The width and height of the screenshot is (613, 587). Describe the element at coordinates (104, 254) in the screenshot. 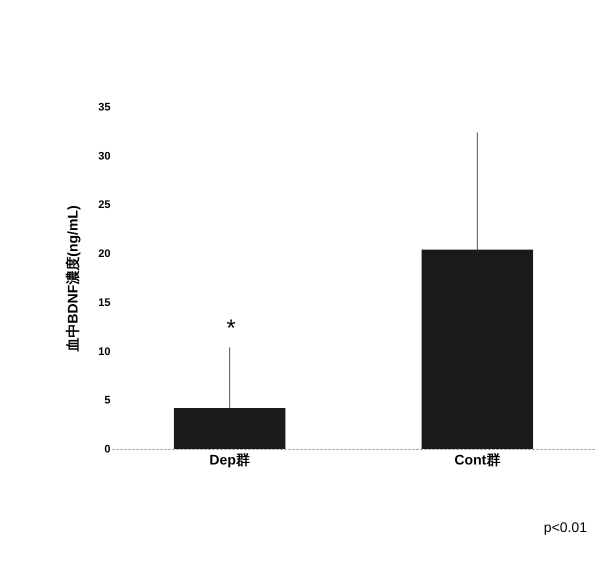

I see `y-tick-label: 20` at that location.